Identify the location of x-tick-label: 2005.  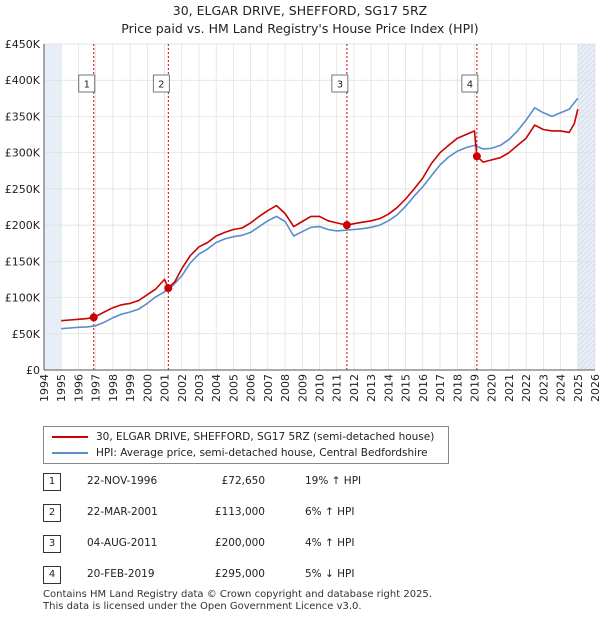
(233, 388).